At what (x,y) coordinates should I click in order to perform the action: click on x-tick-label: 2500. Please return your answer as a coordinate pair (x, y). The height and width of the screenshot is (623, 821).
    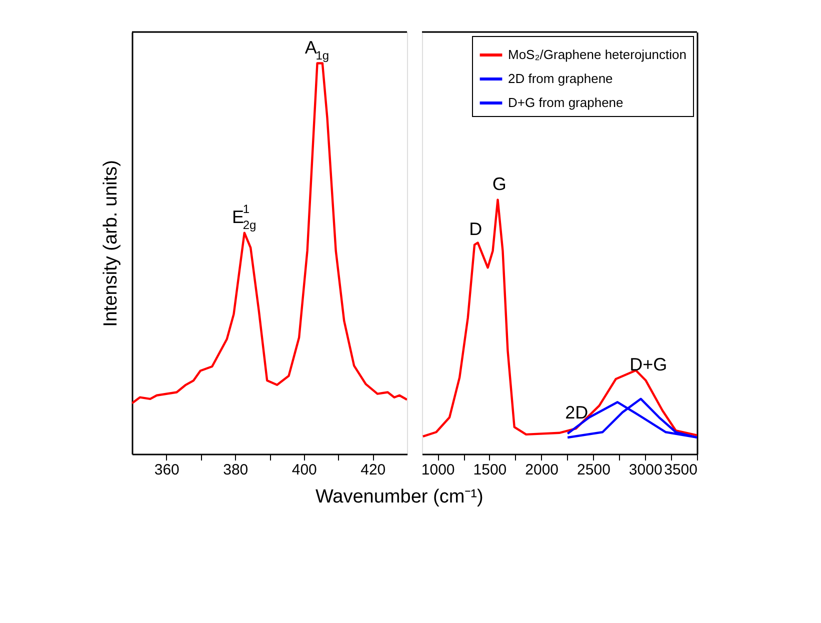
    Looking at the image, I should click on (593, 470).